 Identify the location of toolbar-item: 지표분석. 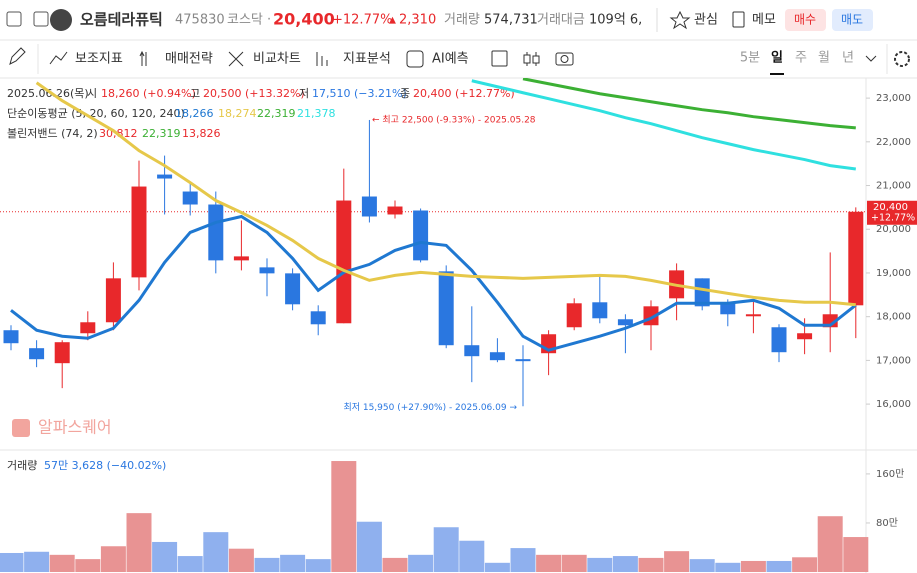
(367, 59).